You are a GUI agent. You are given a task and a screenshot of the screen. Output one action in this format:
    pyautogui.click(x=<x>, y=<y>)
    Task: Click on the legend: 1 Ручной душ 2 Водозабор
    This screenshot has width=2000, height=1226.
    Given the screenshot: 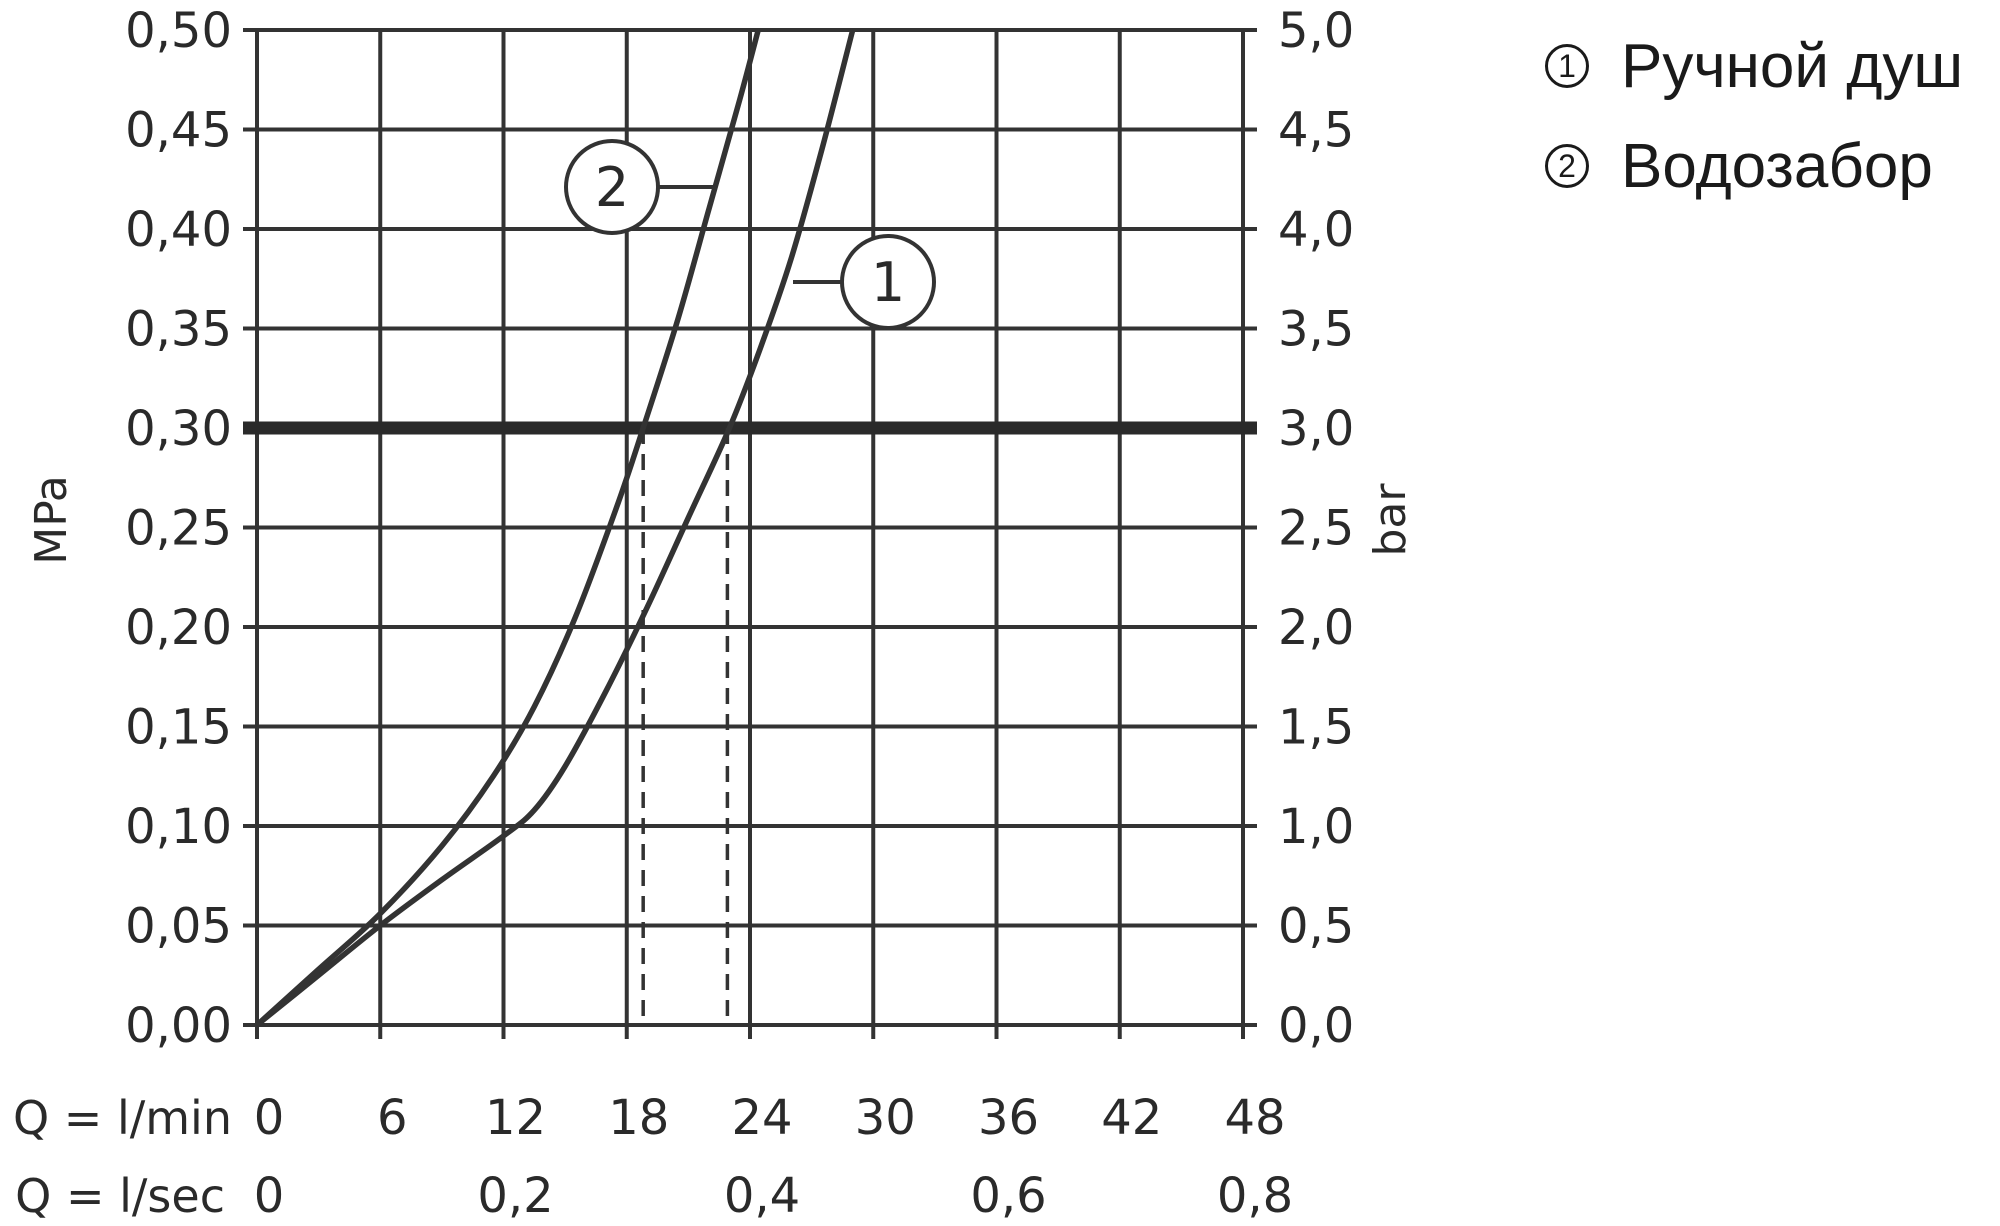 What is the action you would take?
    pyautogui.click(x=1754, y=116)
    